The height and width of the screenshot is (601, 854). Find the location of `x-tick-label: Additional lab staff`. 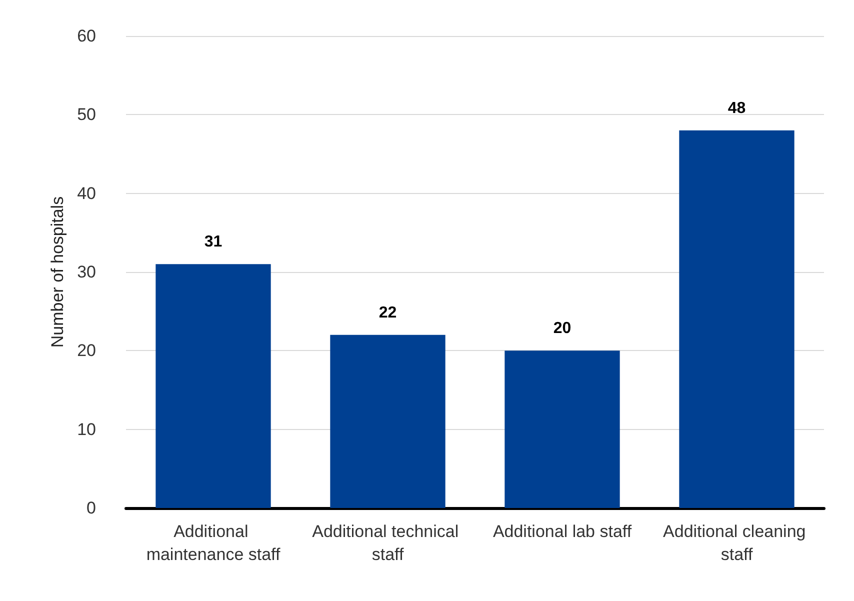

x-tick-label: Additional lab staff is located at coordinates (562, 531).